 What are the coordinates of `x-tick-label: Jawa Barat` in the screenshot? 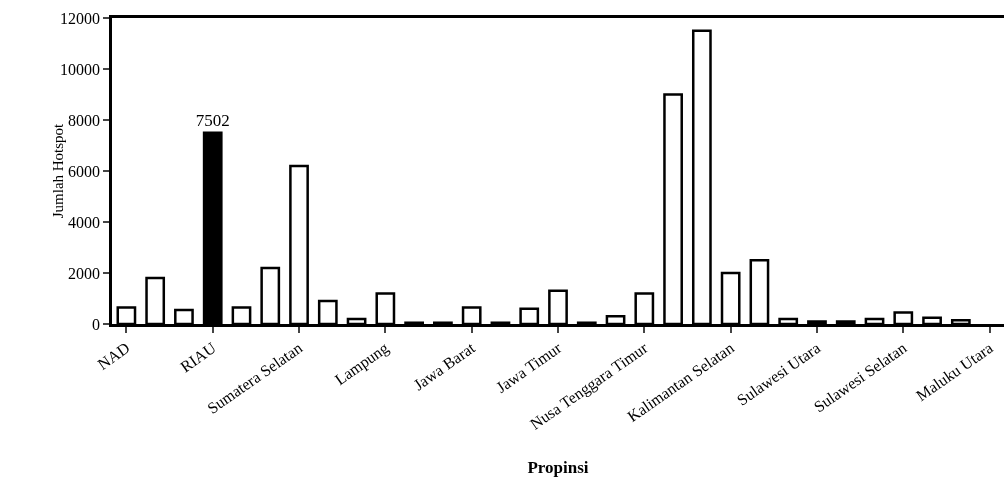 It's located at (444, 366).